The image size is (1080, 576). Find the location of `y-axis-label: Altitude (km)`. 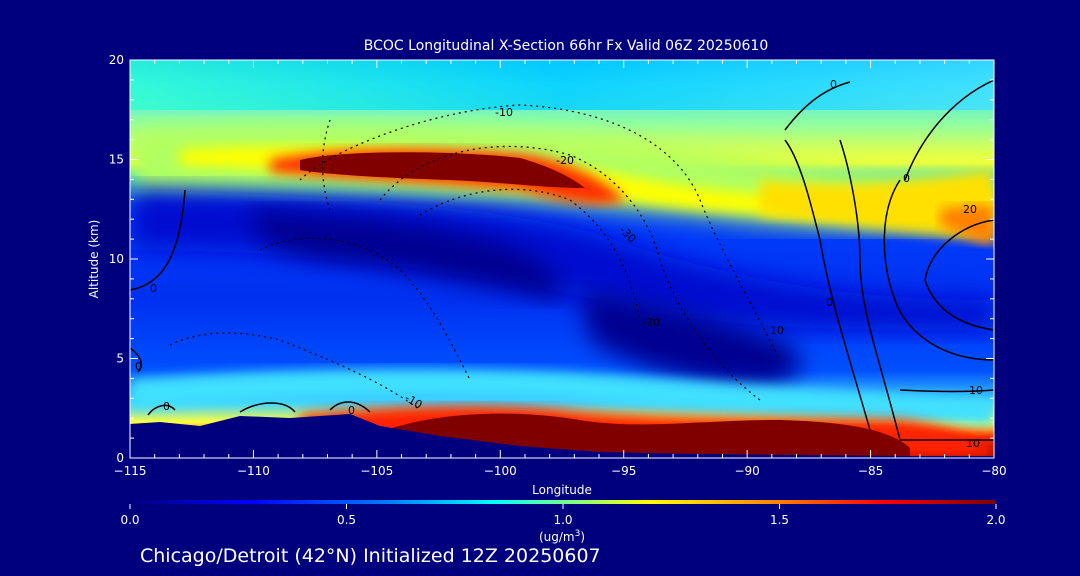

y-axis-label: Altitude (km) is located at coordinates (94, 259).